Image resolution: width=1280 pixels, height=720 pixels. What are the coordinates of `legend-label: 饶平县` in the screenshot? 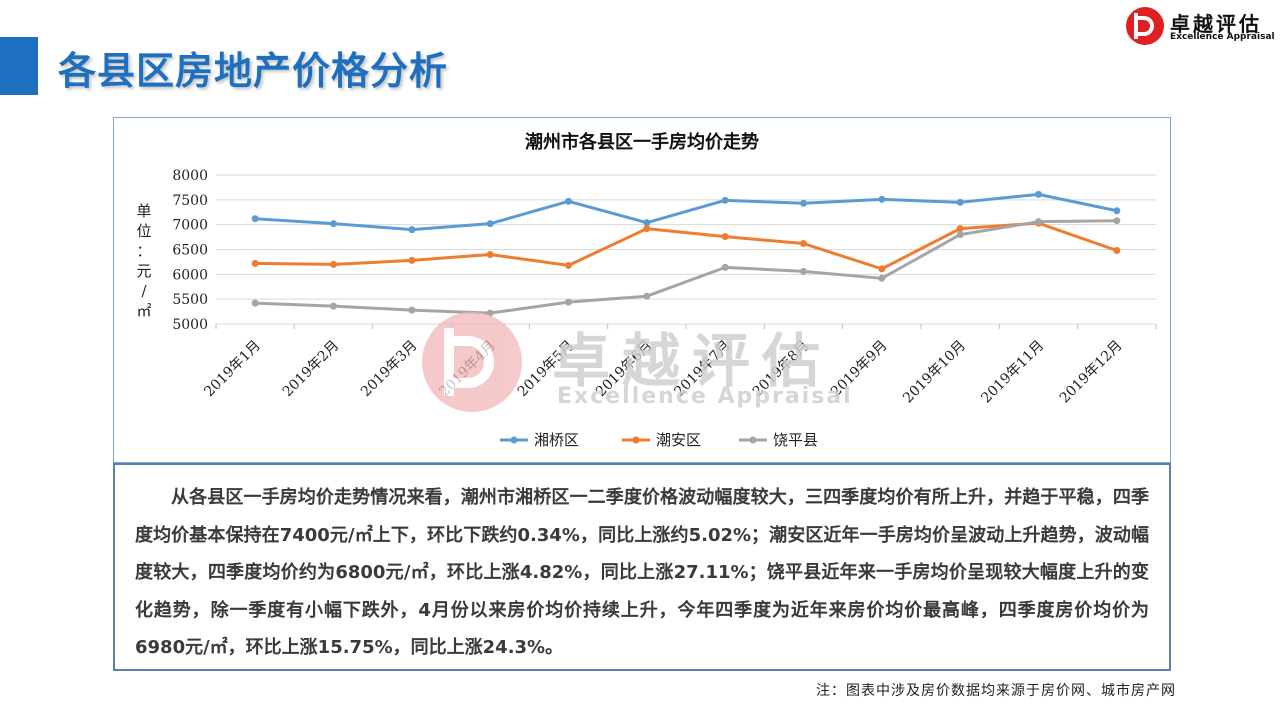 It's located at (795, 440).